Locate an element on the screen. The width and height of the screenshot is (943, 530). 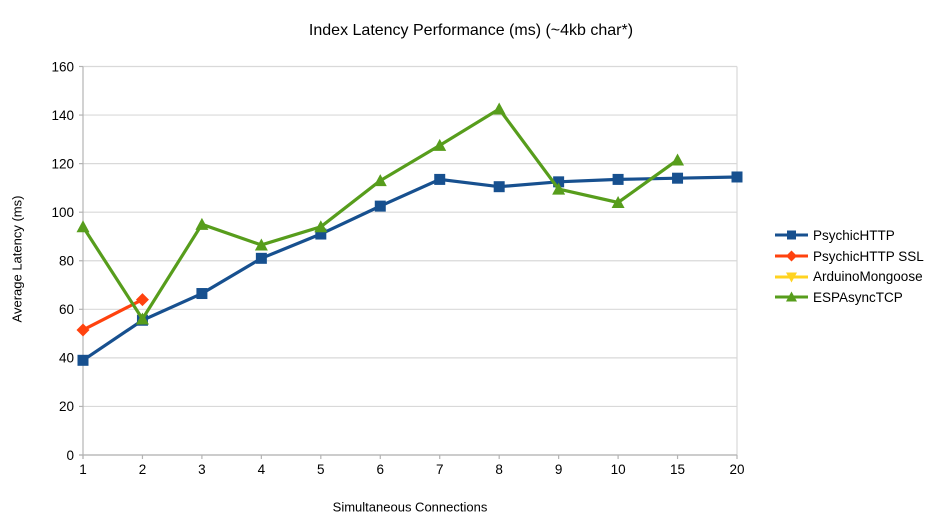
x-tick-label: 15 is located at coordinates (677, 469).